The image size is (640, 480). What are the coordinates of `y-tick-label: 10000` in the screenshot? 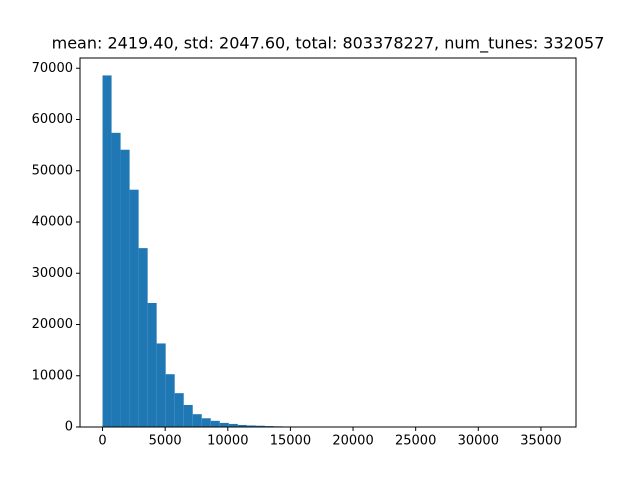 It's located at (52, 375).